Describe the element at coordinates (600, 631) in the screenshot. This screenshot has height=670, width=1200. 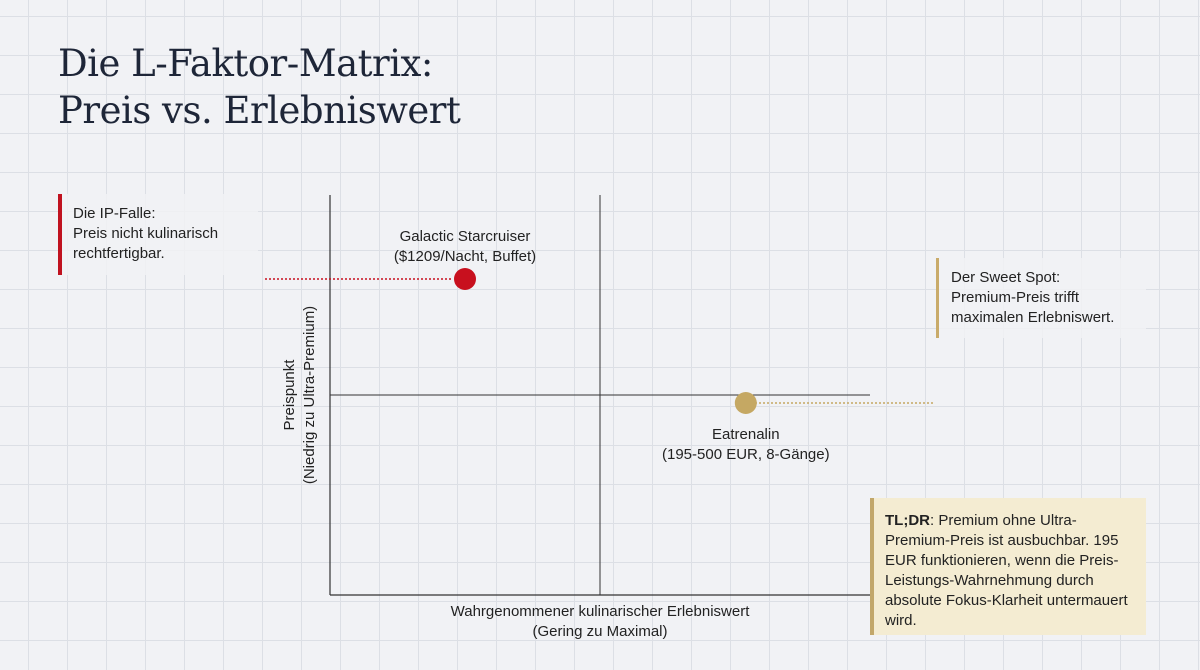
I see `x-axis-subtitle: (Gering zu Maximal)` at that location.